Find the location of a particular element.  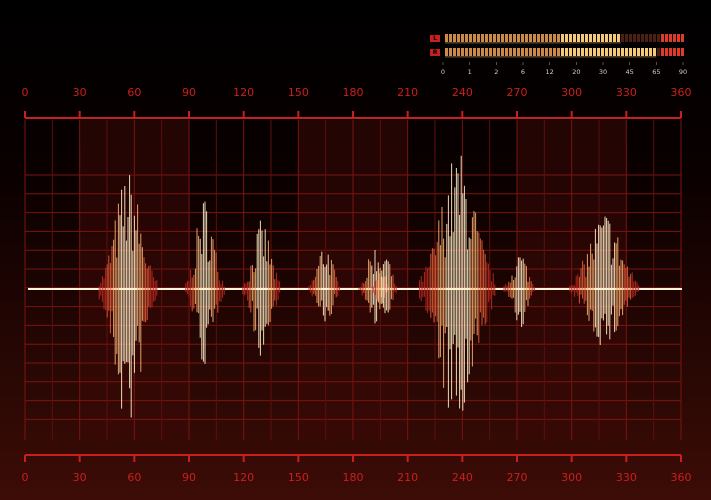

top-tick-label: 150 is located at coordinates (298, 92).